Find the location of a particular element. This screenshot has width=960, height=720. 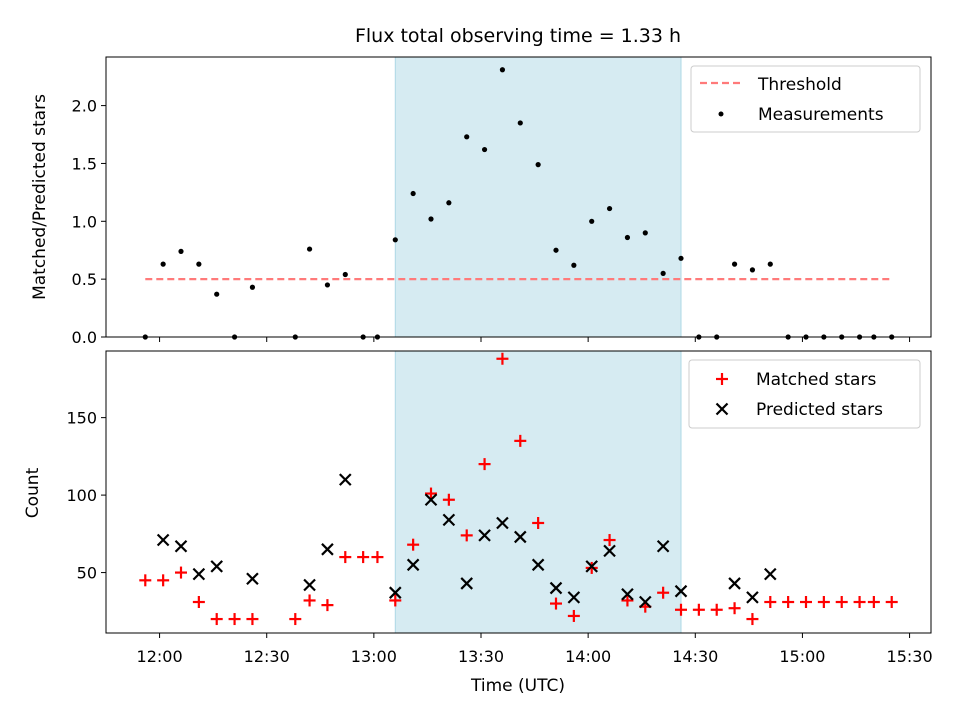

top-x-ticks is located at coordinates (535, 339).